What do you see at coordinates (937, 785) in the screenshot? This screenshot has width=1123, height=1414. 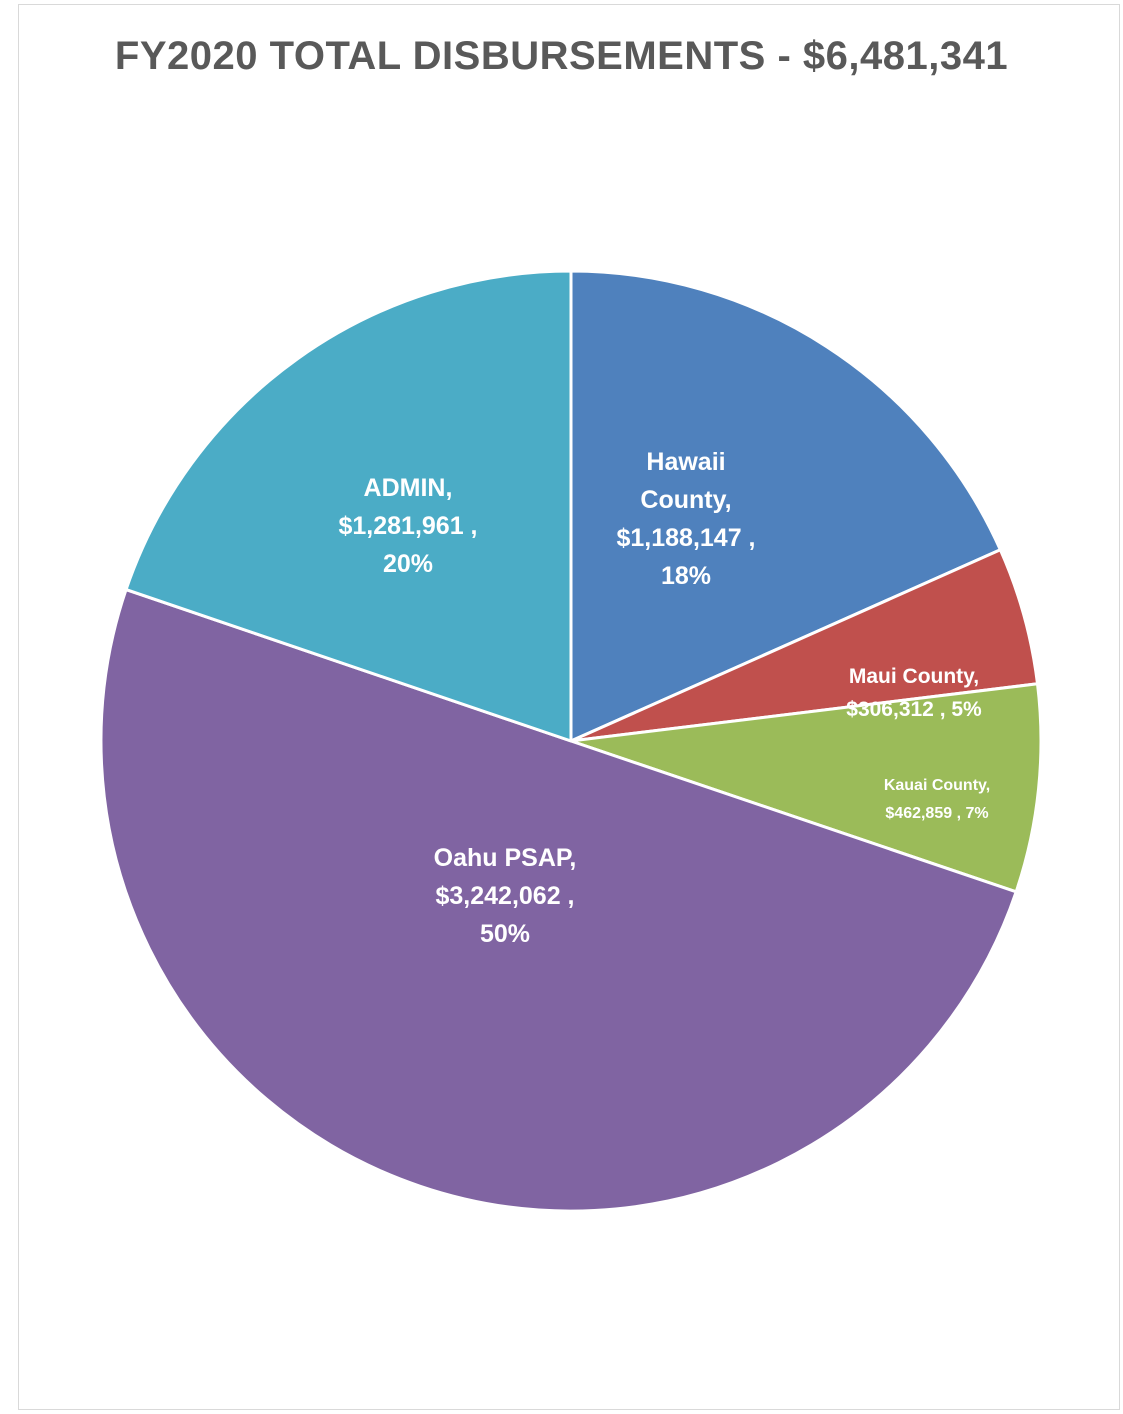 I see `data-label-line: Kauai County,` at bounding box center [937, 785].